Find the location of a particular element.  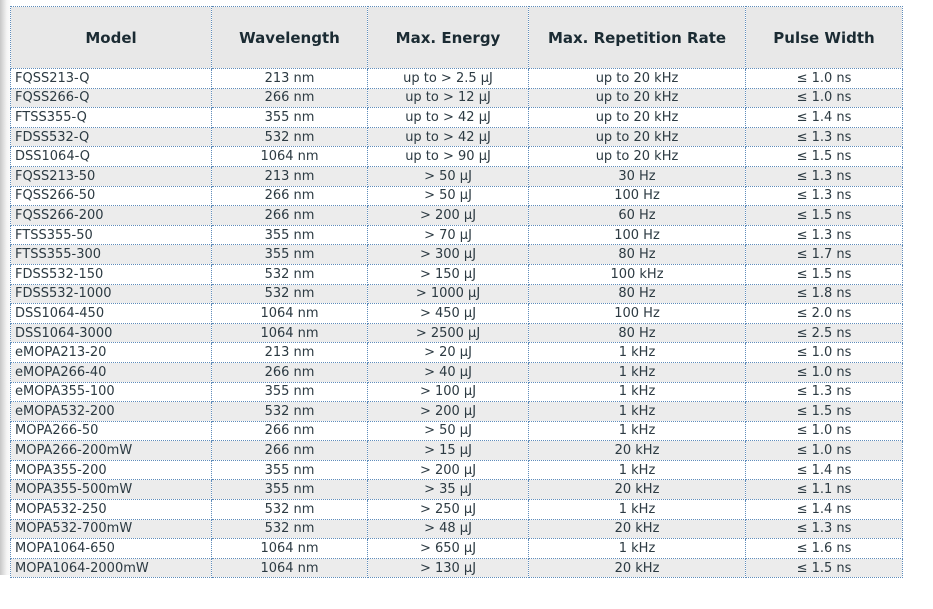

cell-model: FTSS355-300 is located at coordinates (111, 254).